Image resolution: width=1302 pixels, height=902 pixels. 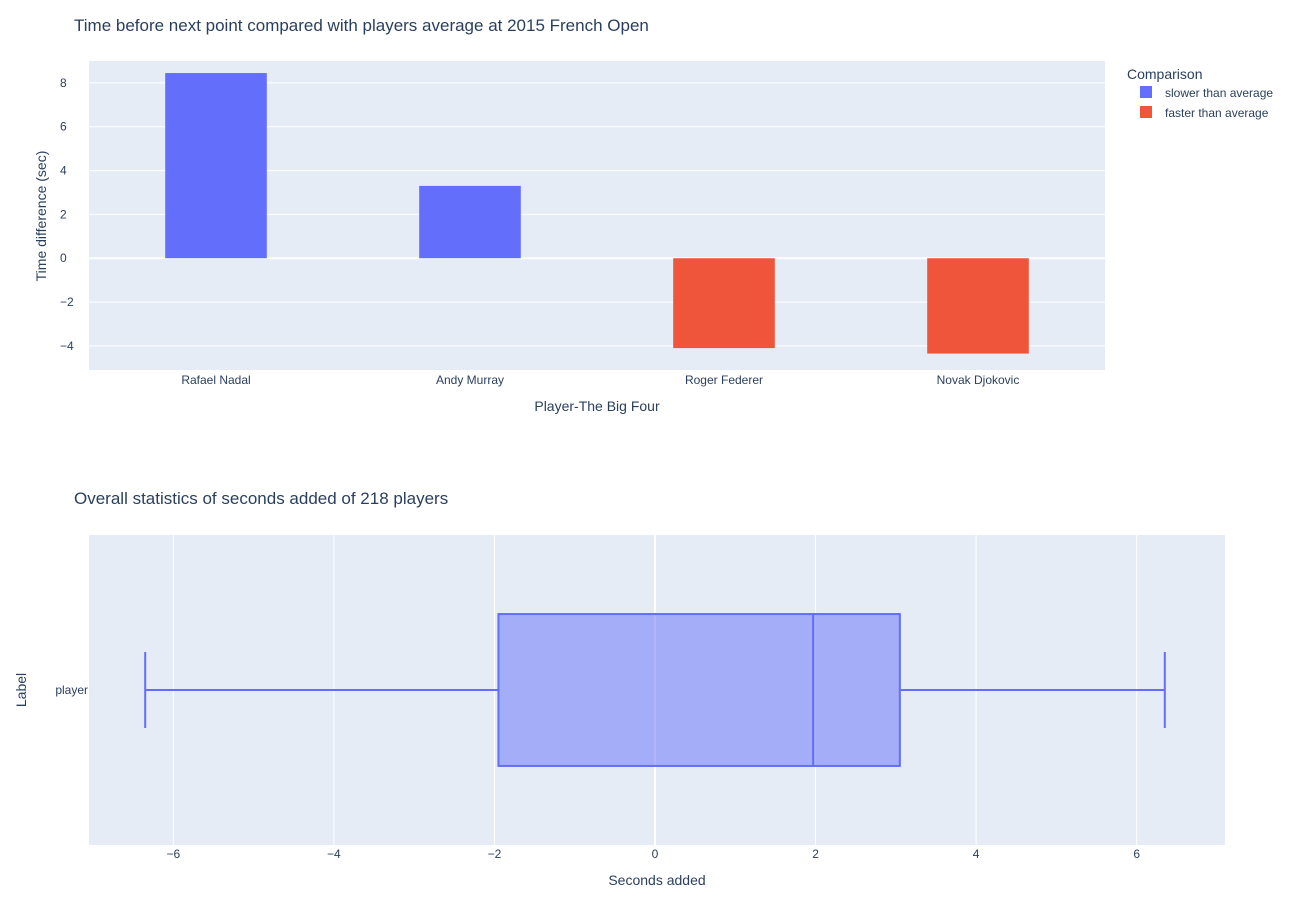 What do you see at coordinates (656, 880) in the screenshot?
I see `box-x-axis-title: Seconds added` at bounding box center [656, 880].